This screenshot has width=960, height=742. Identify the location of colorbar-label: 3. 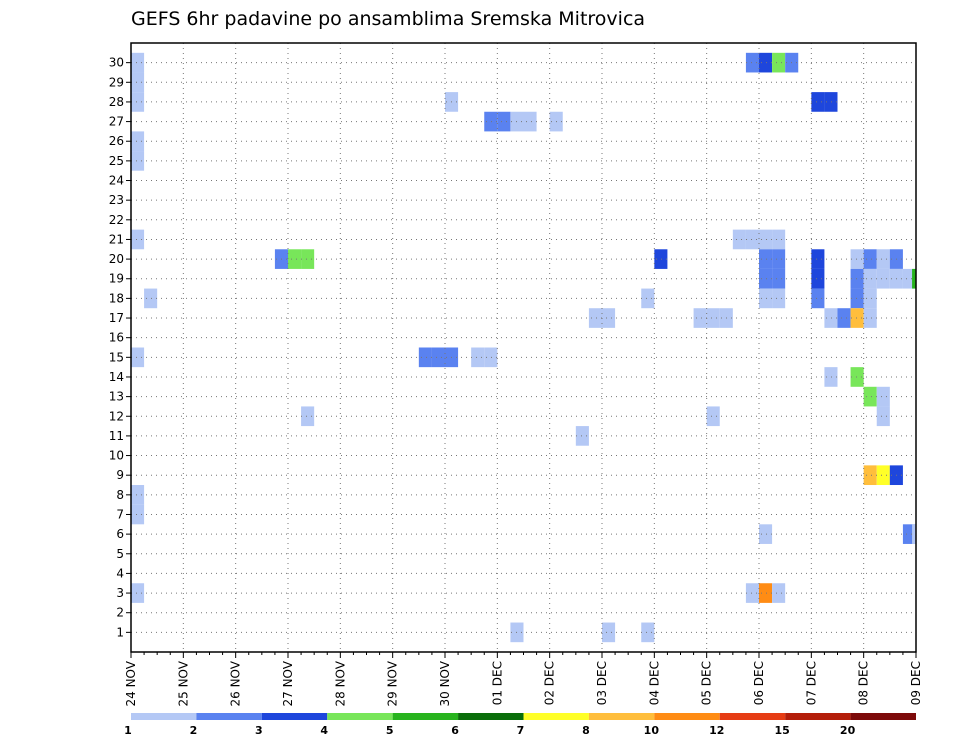
(259, 730).